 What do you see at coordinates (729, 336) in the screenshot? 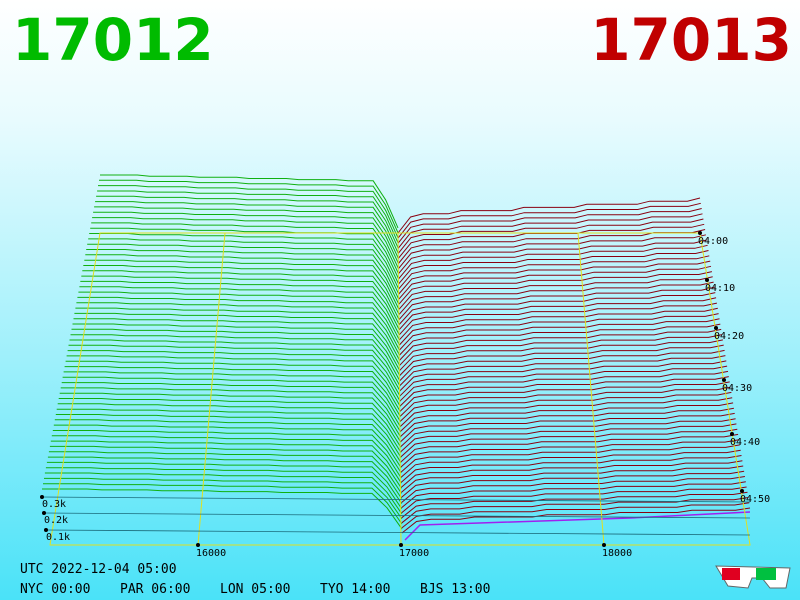
I see `time-label: 04:20` at bounding box center [729, 336].